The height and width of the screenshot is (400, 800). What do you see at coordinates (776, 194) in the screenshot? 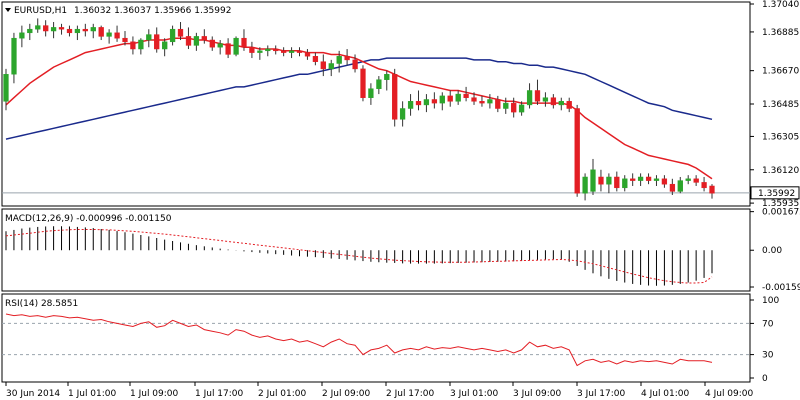
I see `current-price-label: 1.35992` at bounding box center [776, 194].